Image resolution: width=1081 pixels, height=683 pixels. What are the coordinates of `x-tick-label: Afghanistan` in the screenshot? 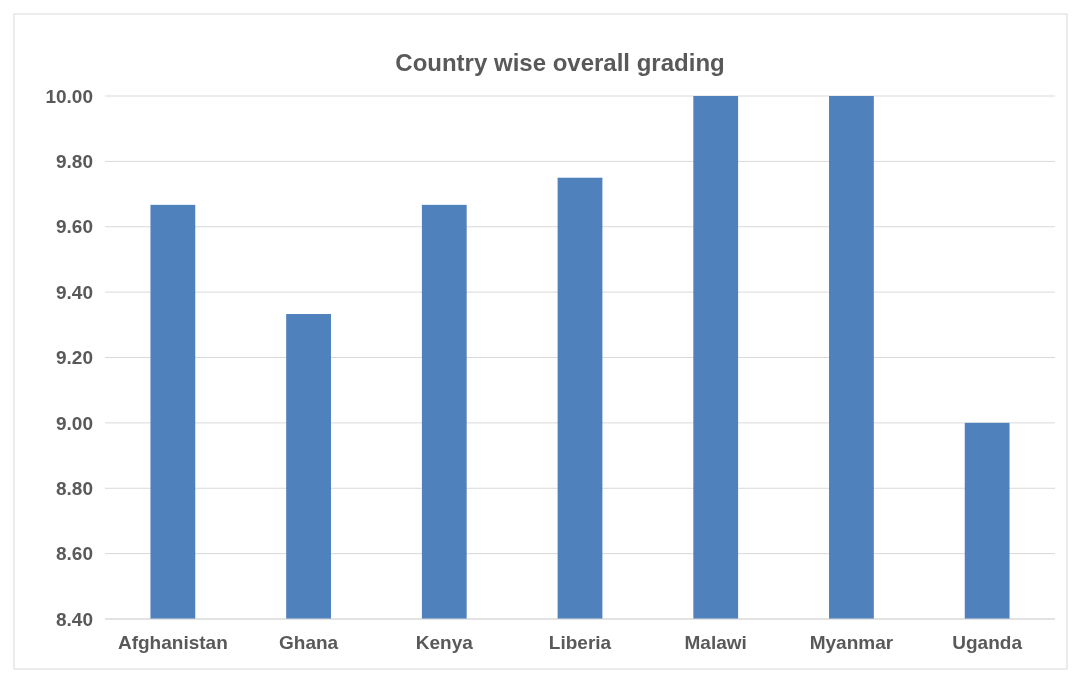 It's located at (172, 642).